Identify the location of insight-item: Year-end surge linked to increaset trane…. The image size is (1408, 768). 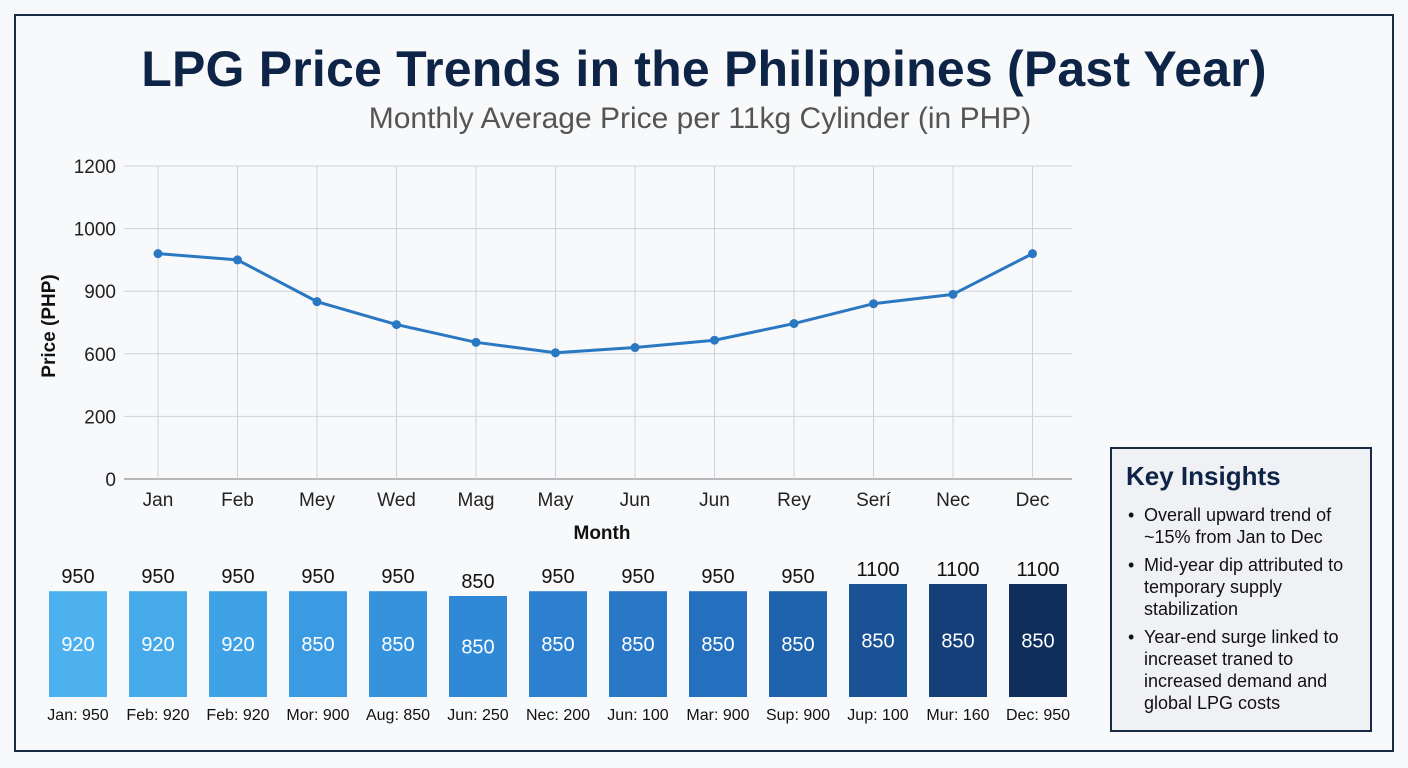
(1242, 670).